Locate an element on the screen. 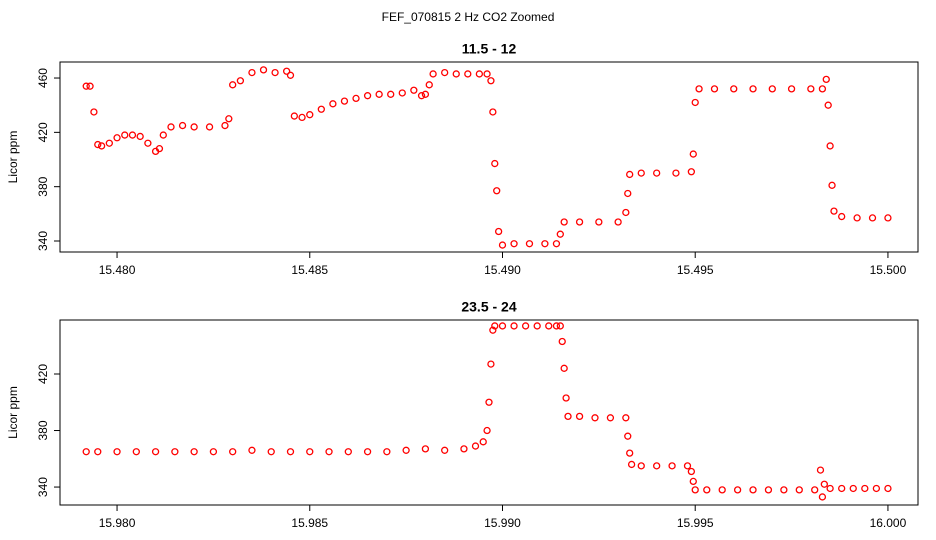 Image resolution: width=936 pixels, height=540 pixels. panel-title: 23.5 - 24 is located at coordinates (488, 307).